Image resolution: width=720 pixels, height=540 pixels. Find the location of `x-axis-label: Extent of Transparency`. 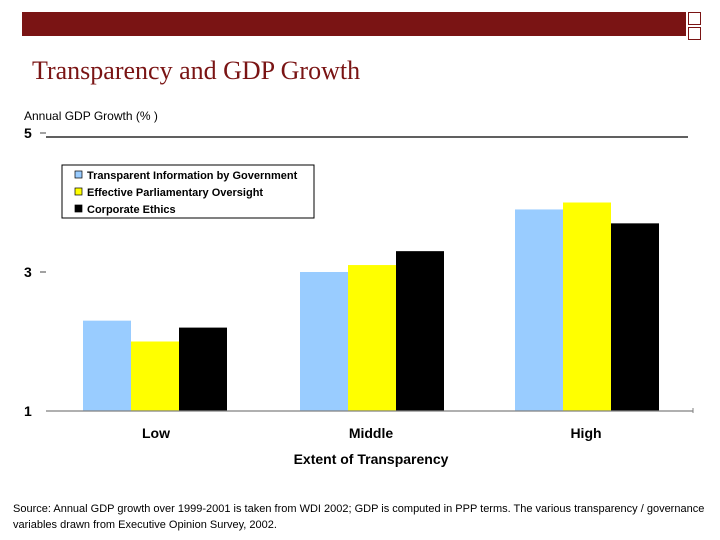

x-axis-label: Extent of Transparency is located at coordinates (371, 459).